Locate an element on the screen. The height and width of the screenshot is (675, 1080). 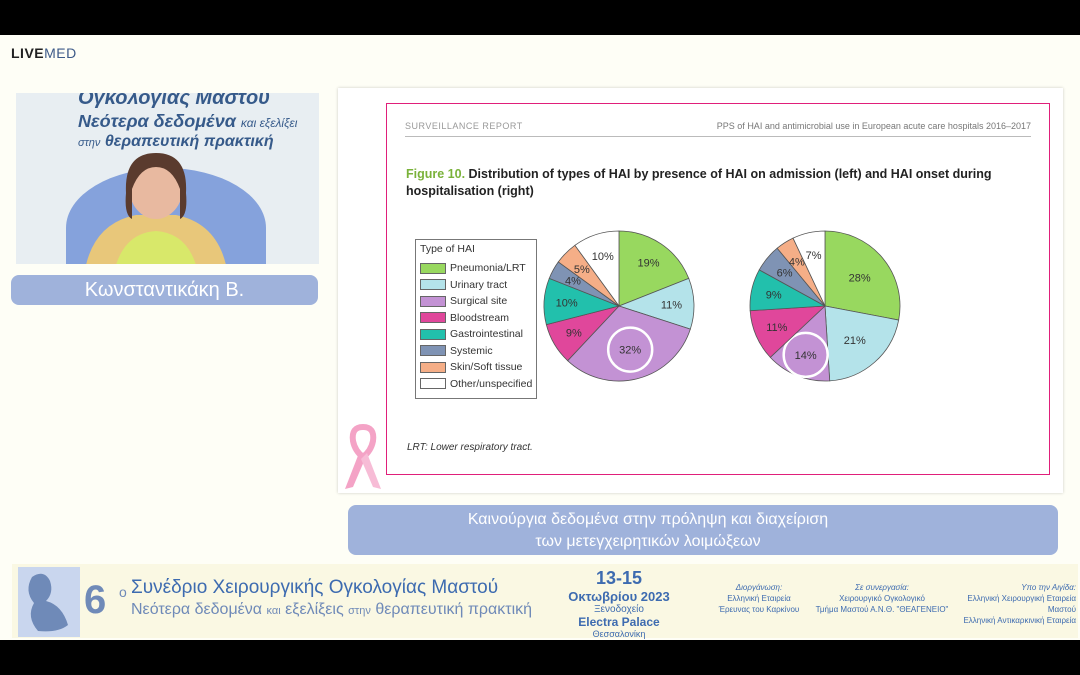
legend-item: Skin/Soft tissue is located at coordinates (471, 367).